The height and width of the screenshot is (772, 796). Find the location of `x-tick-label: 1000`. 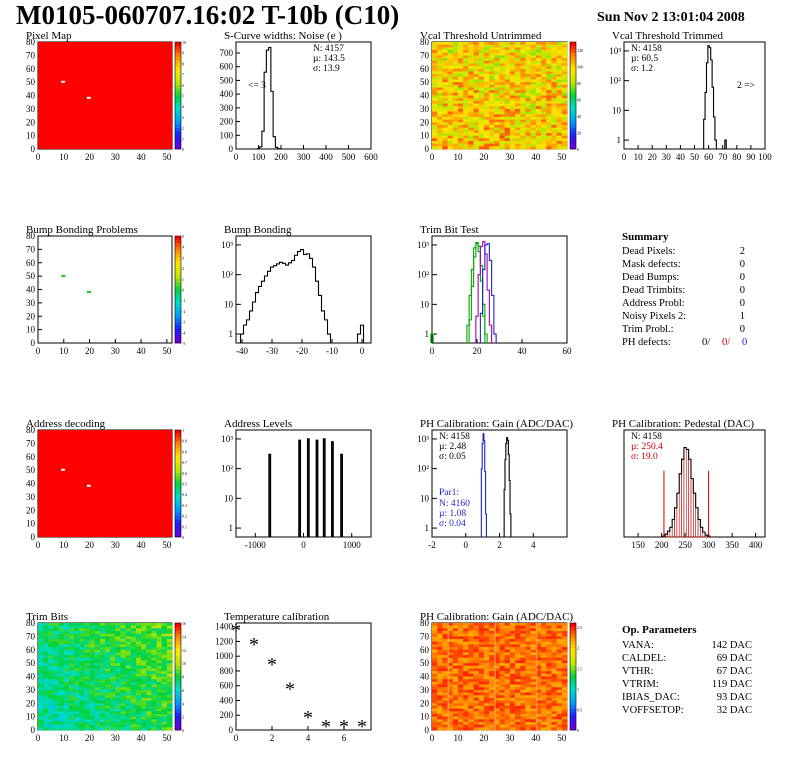

x-tick-label: 1000 is located at coordinates (352, 545).